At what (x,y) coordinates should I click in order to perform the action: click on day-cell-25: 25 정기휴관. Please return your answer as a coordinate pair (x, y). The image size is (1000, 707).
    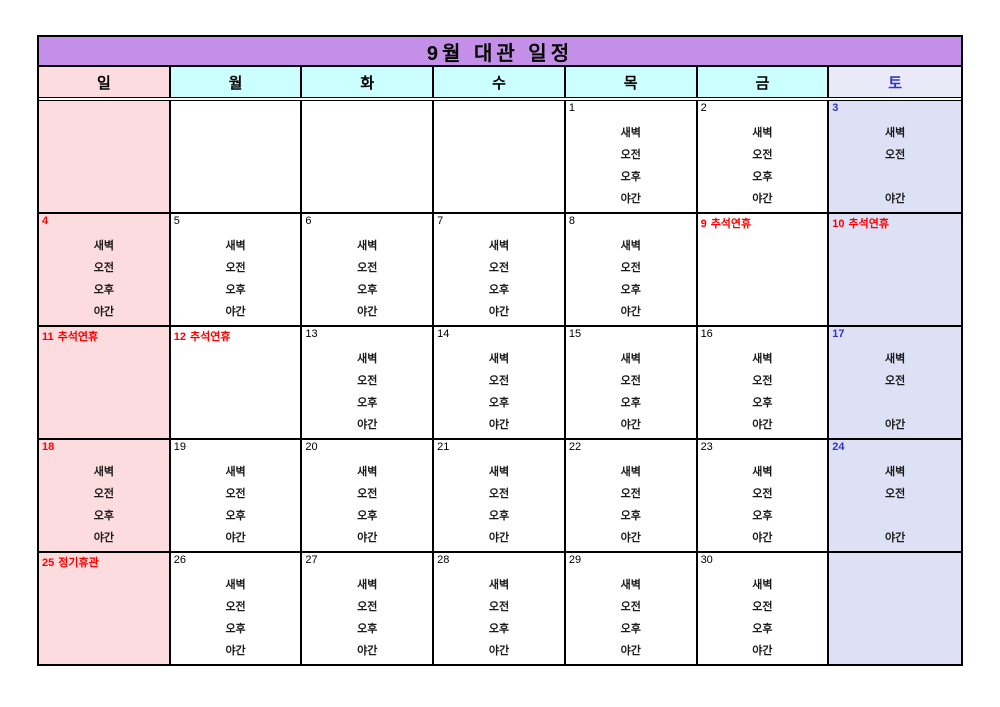
    Looking at the image, I should click on (105, 608).